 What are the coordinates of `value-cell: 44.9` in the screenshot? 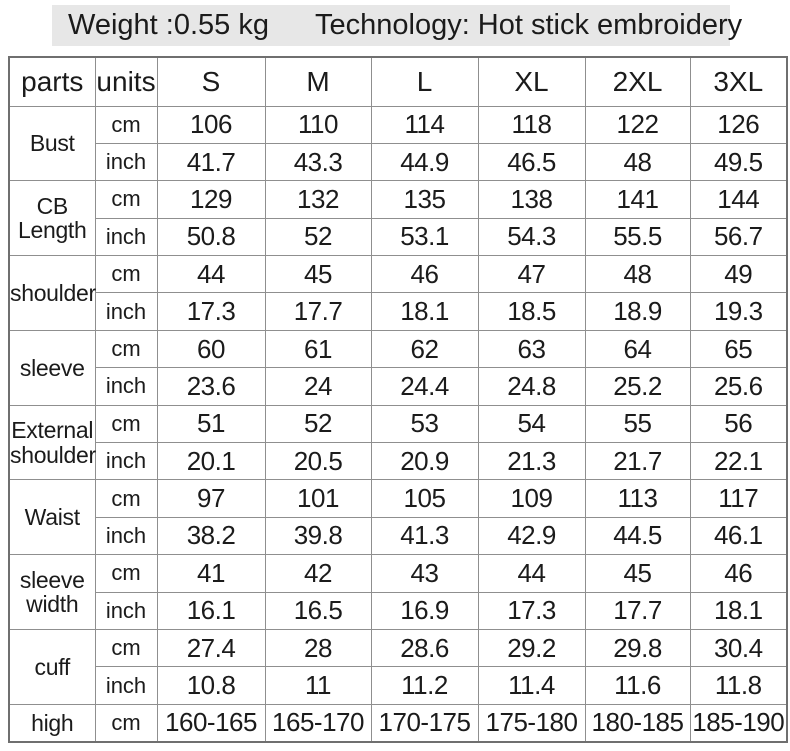 It's located at (424, 162).